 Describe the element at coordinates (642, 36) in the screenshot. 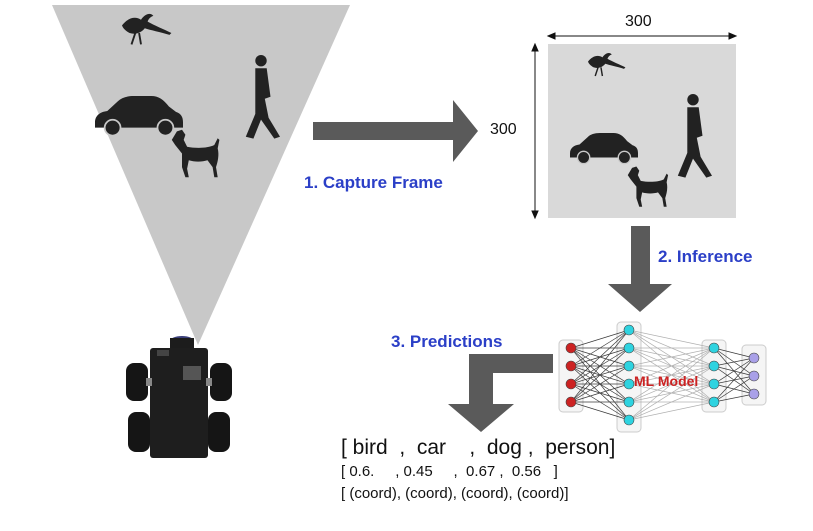

I see `width-dimension-arrow` at that location.